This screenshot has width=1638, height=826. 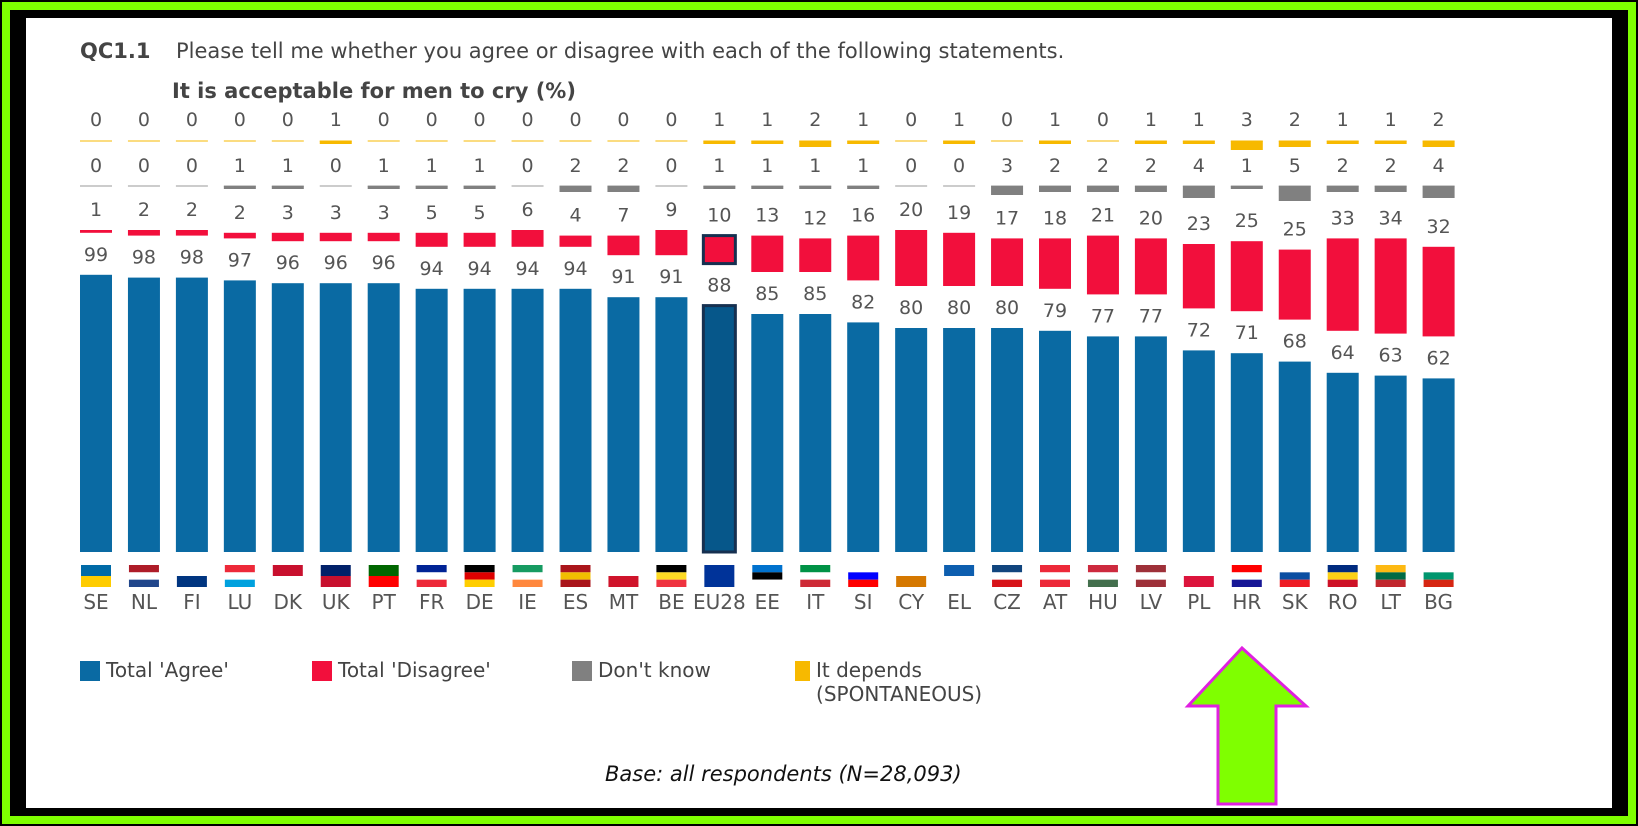 I want to click on agree-label: 68, so click(x=1295, y=342).